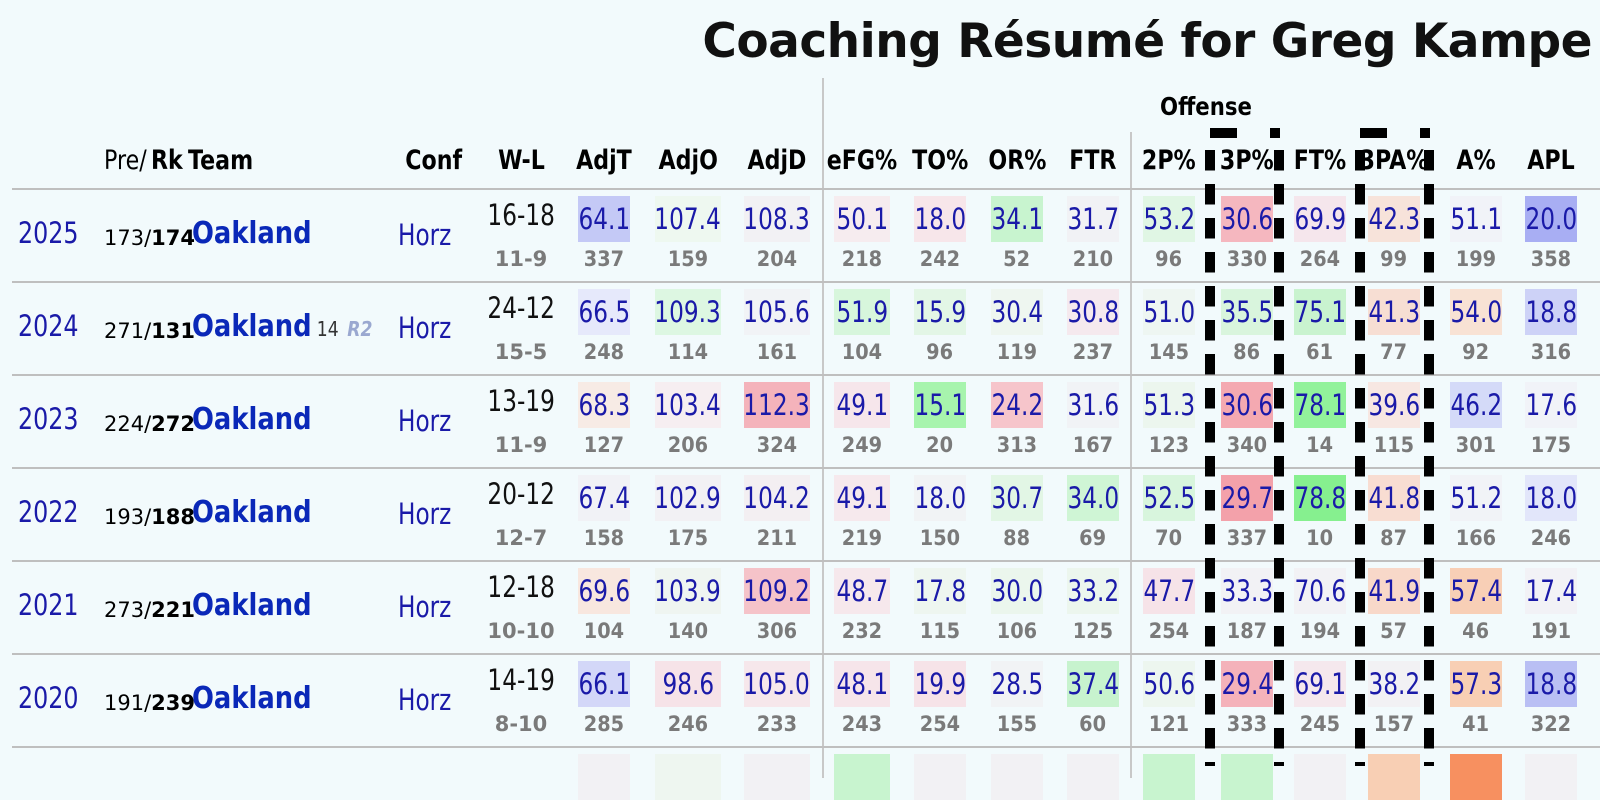 The width and height of the screenshot is (1600, 800). I want to click on highlight-3p-right, so click(1279, 458).